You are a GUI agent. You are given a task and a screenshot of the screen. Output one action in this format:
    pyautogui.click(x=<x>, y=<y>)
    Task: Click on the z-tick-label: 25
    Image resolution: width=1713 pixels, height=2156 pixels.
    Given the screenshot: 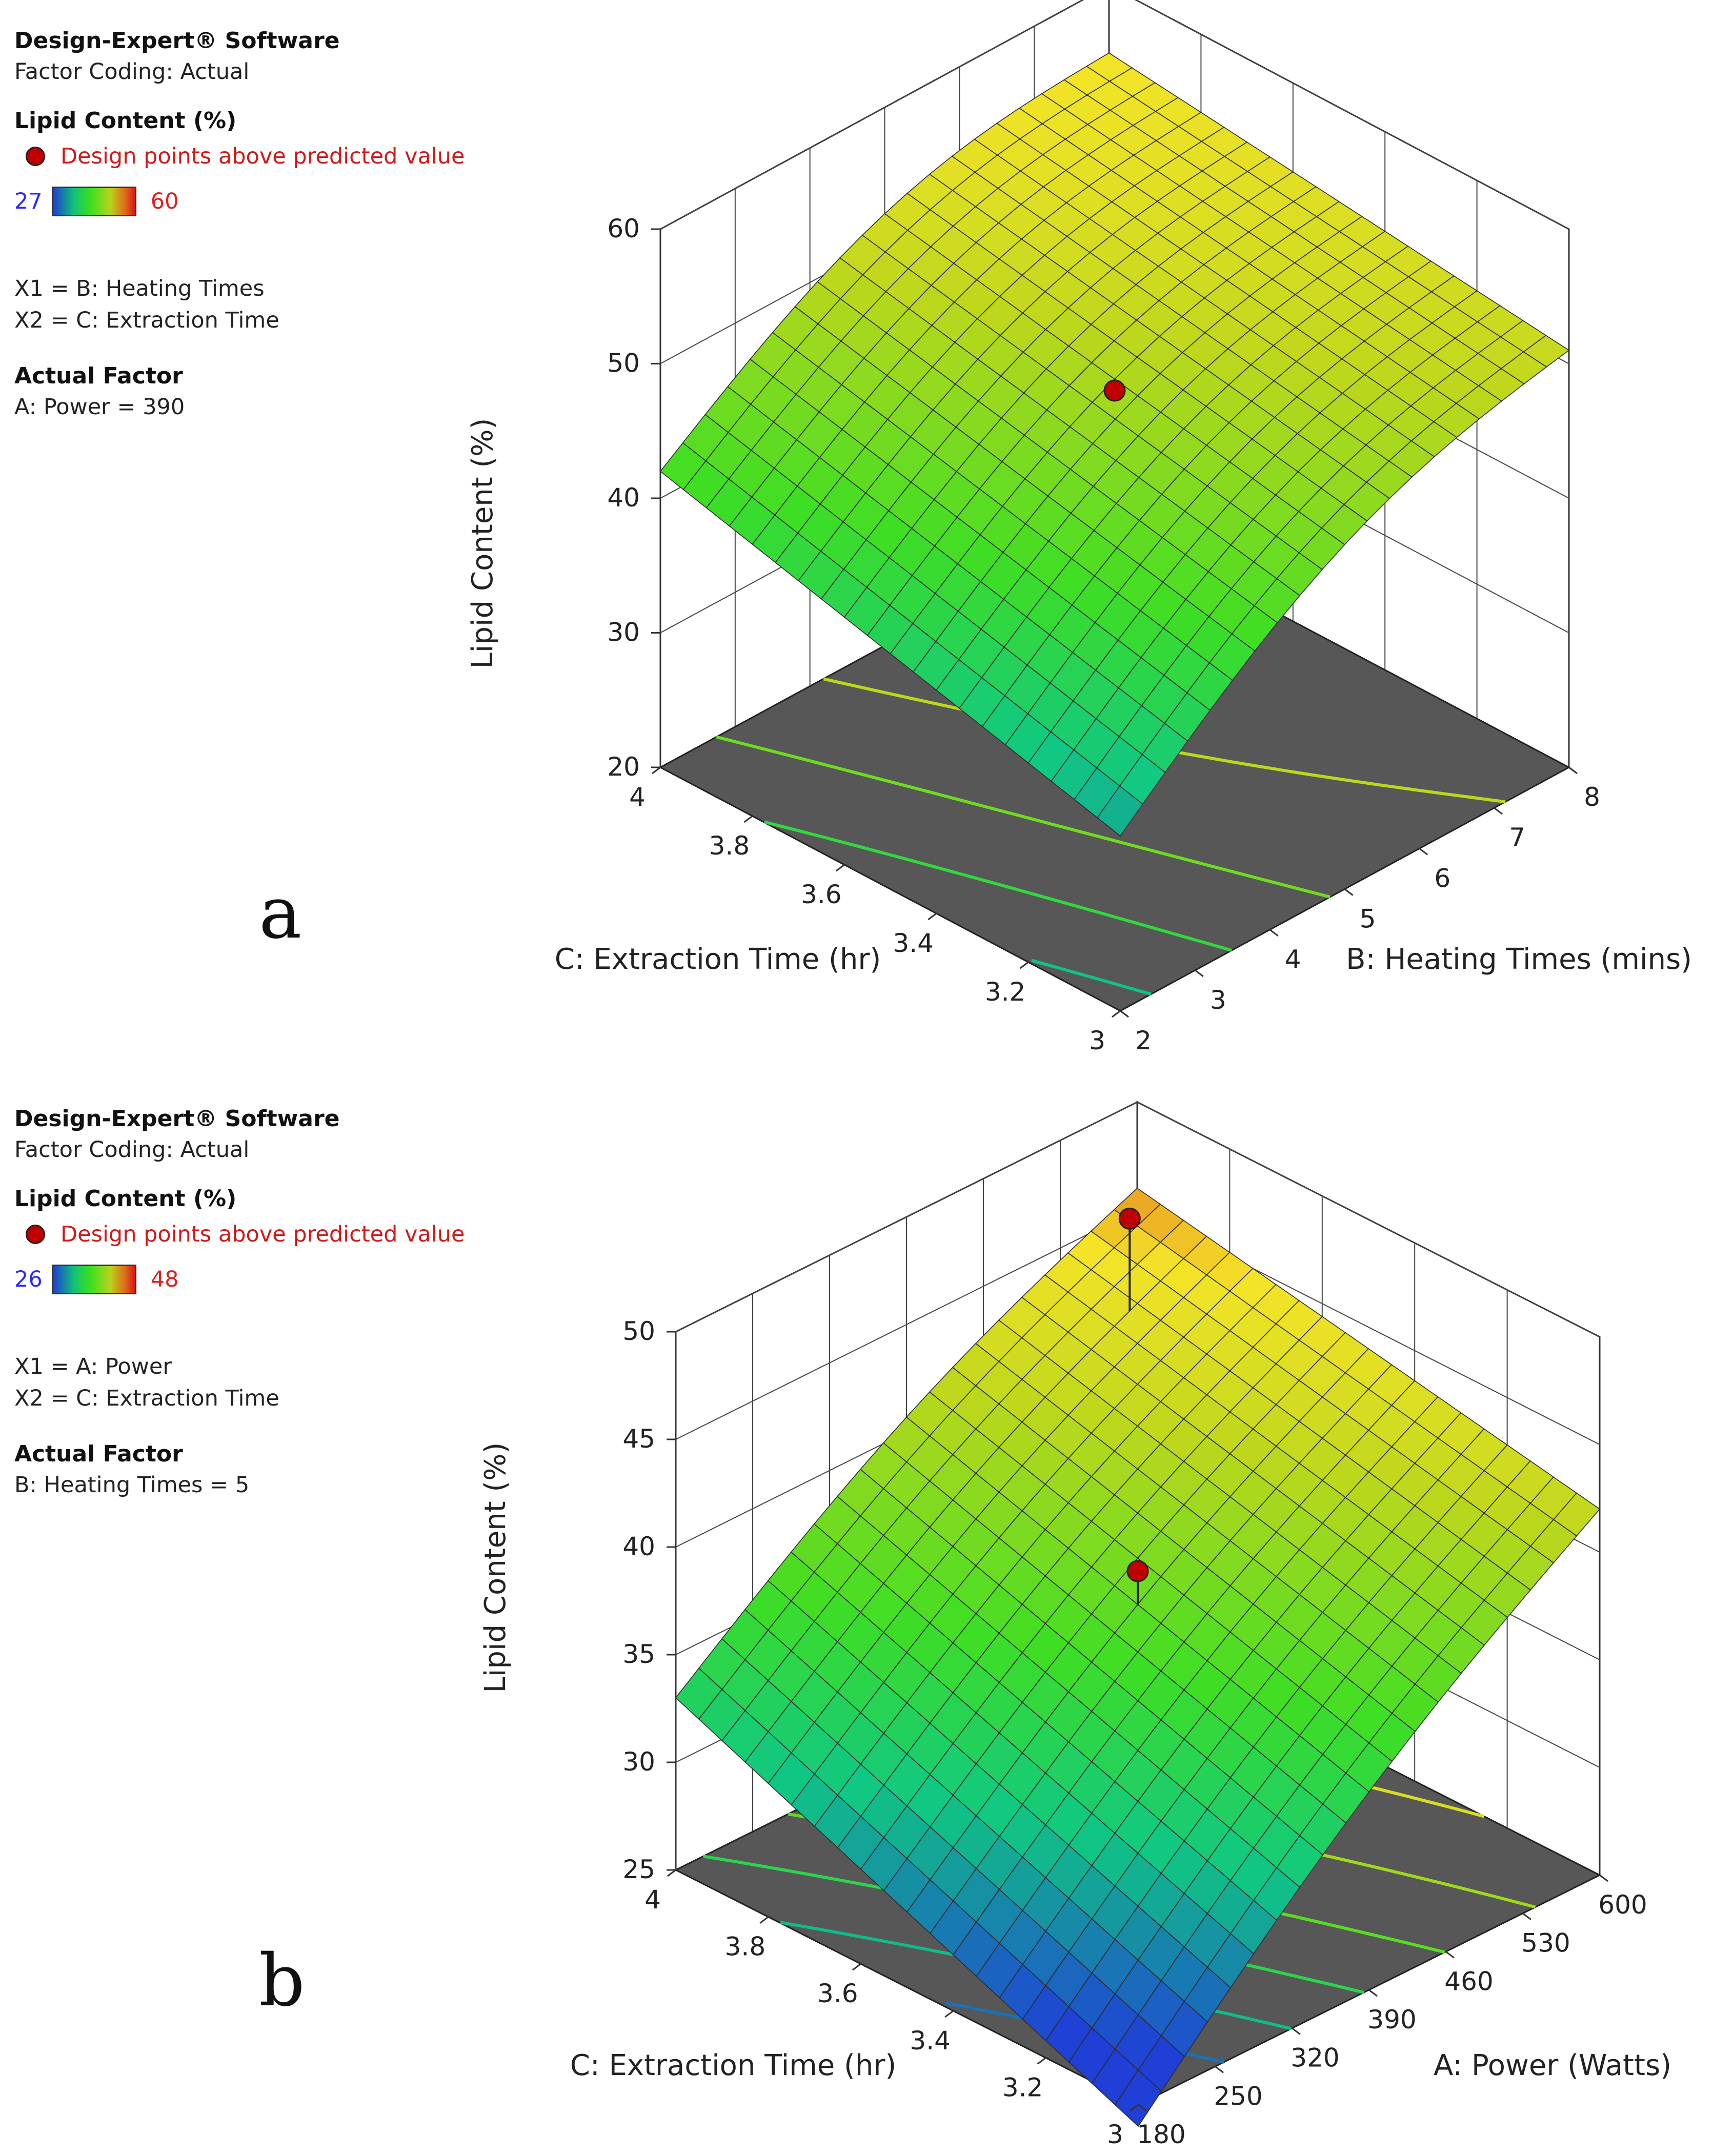 What is the action you would take?
    pyautogui.click(x=638, y=1869)
    